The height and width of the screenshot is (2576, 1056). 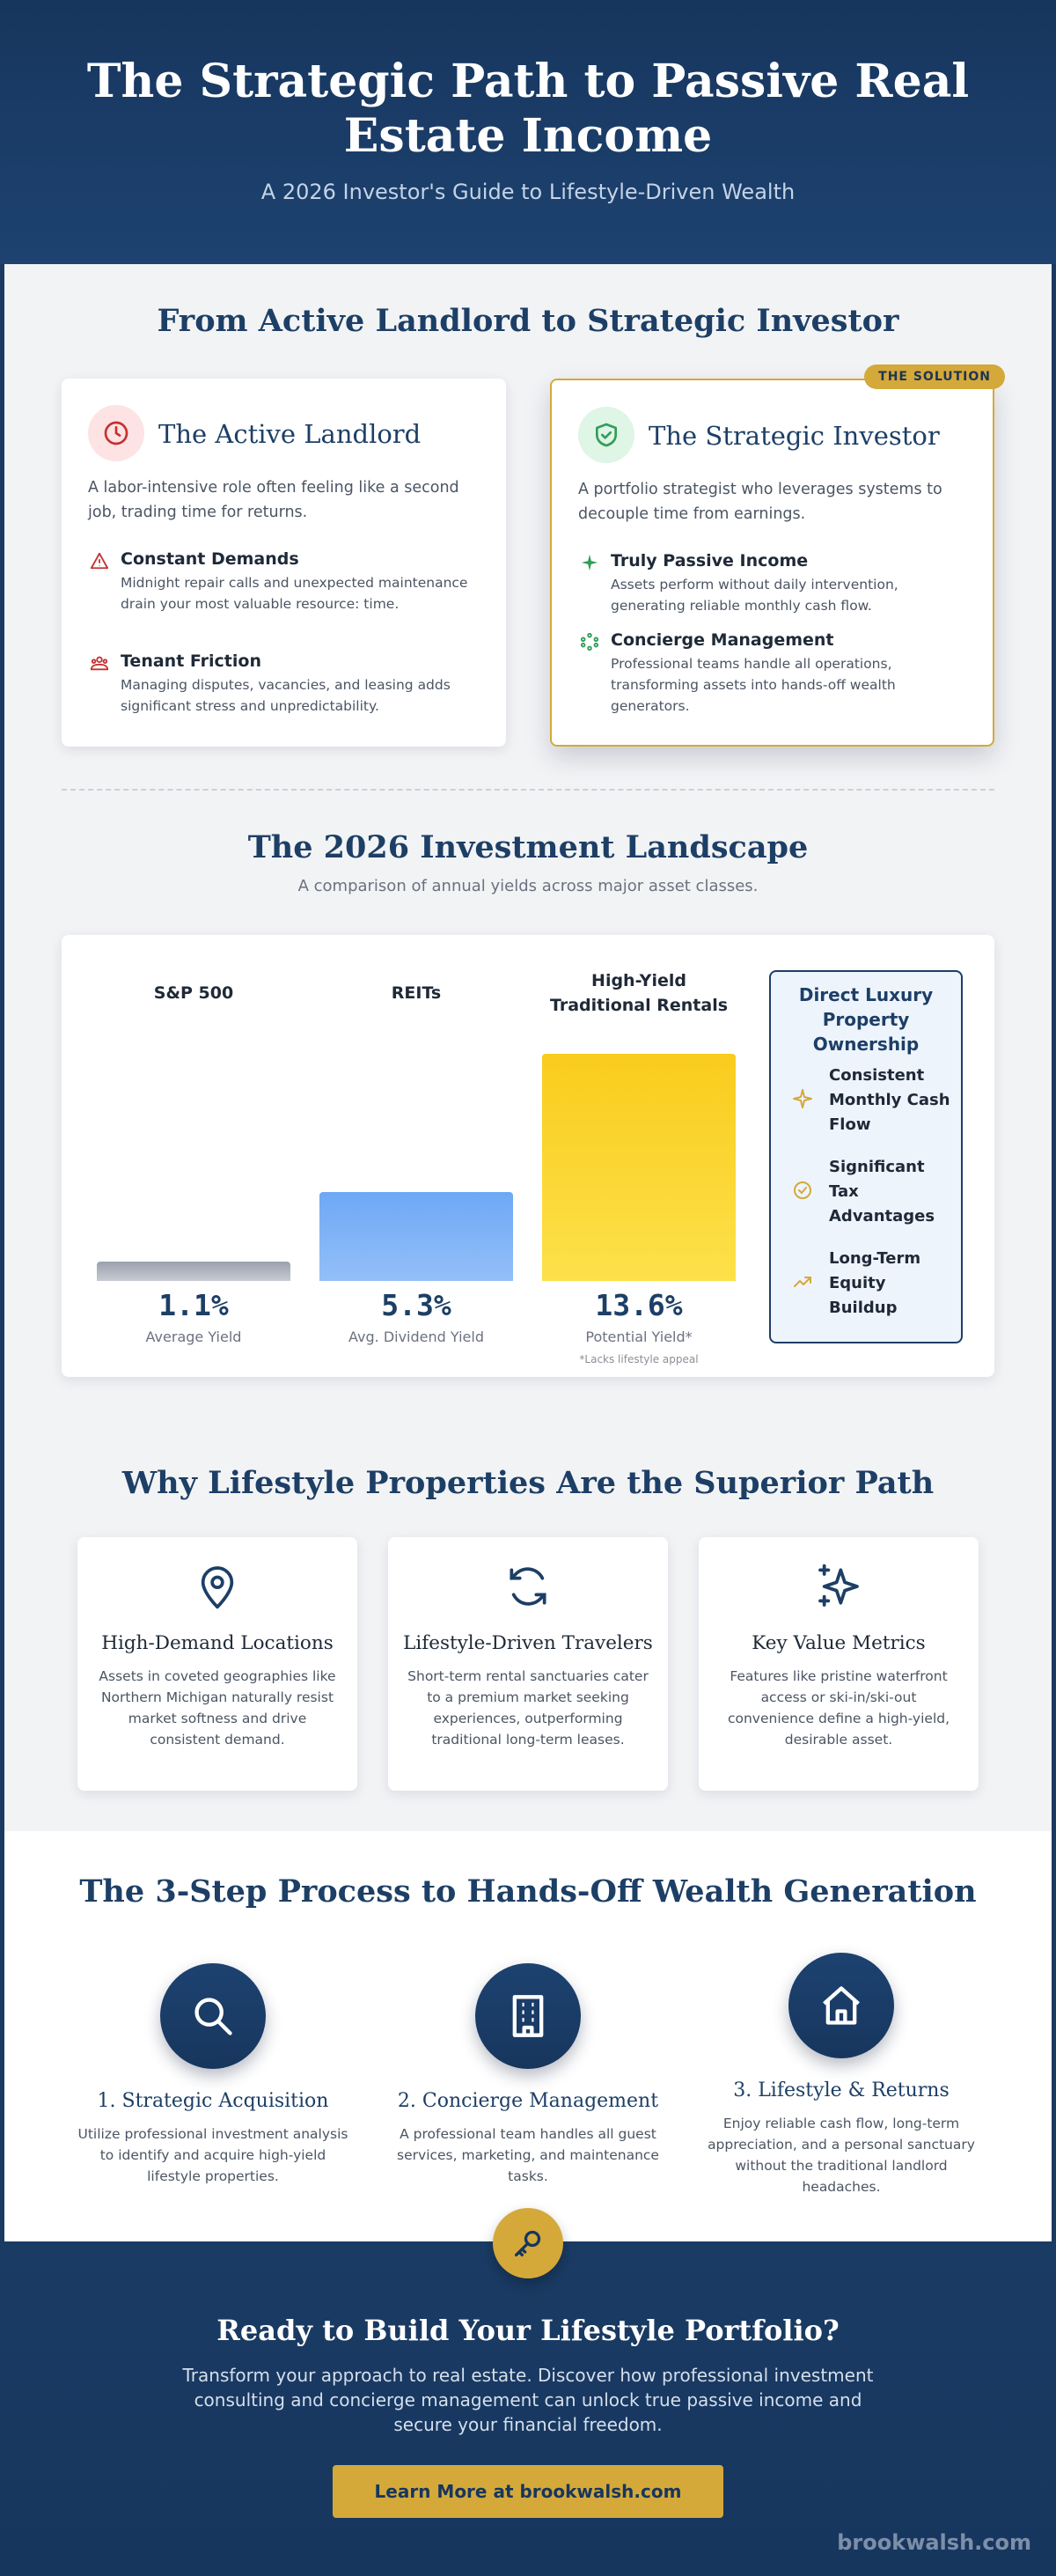 I want to click on step-title: 3. Lifestyle & Returns, so click(x=842, y=2090).